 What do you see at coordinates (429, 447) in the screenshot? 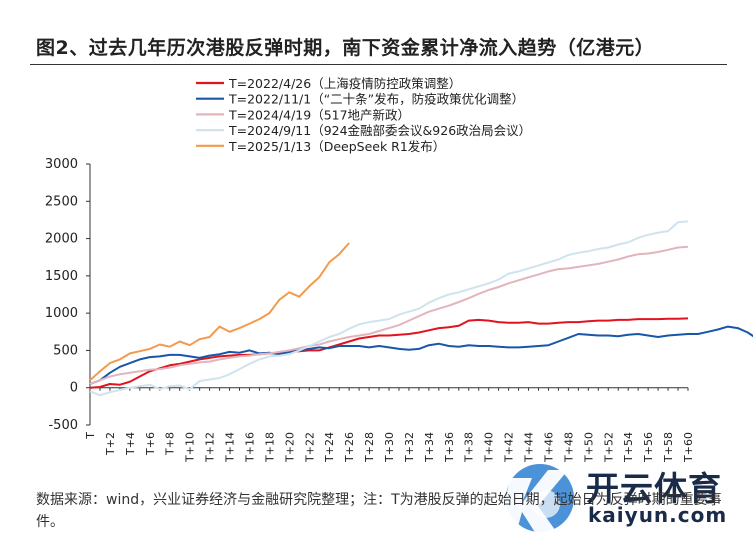
I see `x-tick-label: T+34` at bounding box center [429, 447].